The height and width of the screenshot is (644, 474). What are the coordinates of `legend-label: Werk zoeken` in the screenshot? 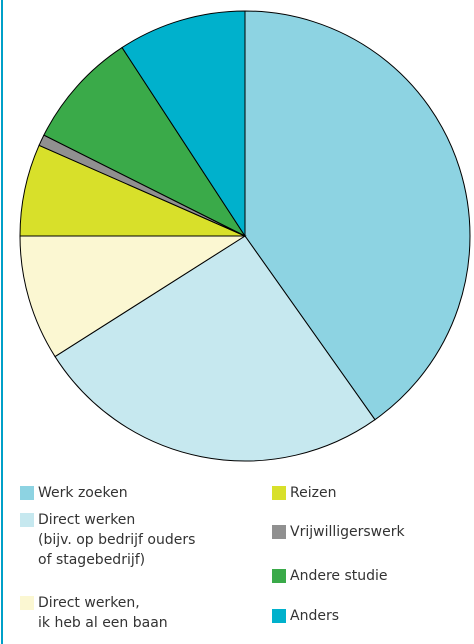 It's located at (83, 493).